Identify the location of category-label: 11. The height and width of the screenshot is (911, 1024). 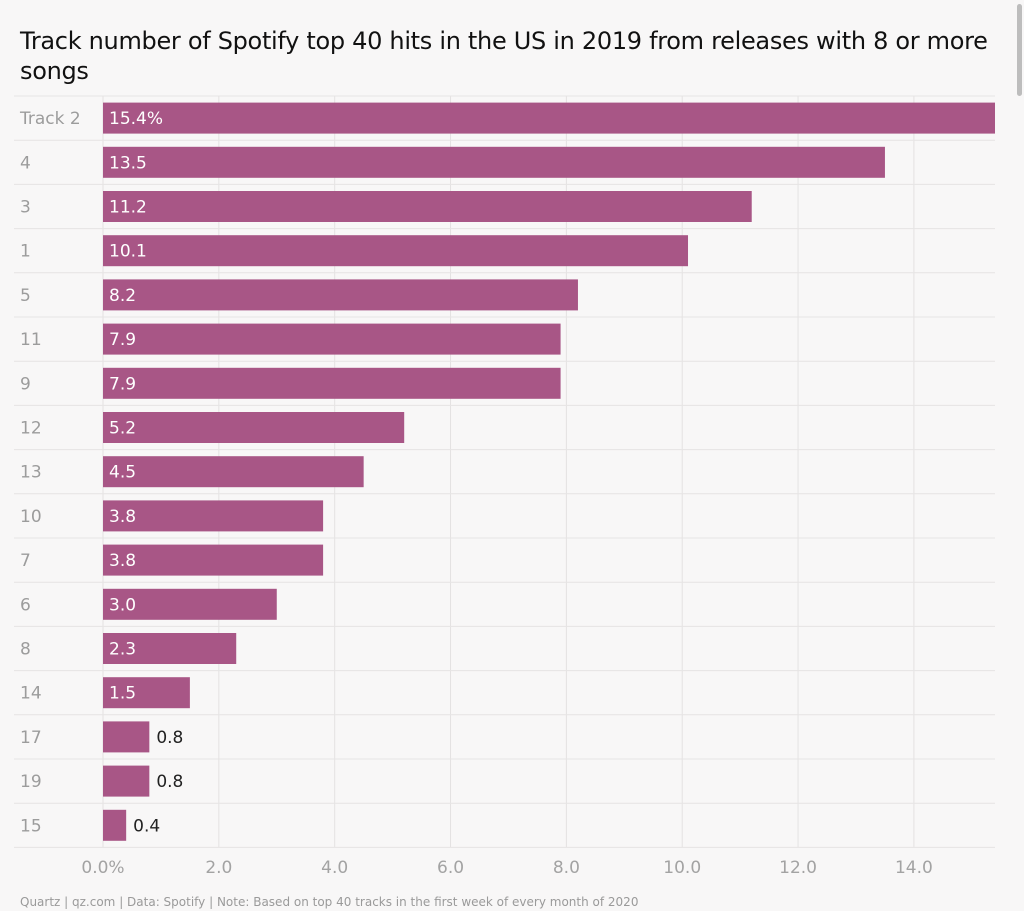
(31, 340).